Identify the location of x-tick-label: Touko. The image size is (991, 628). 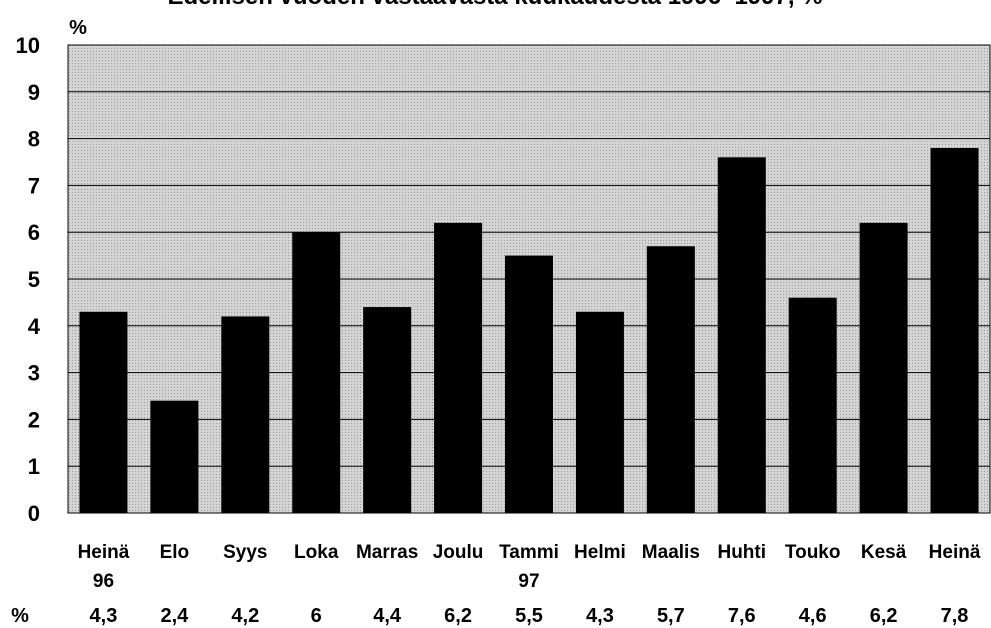
(813, 552).